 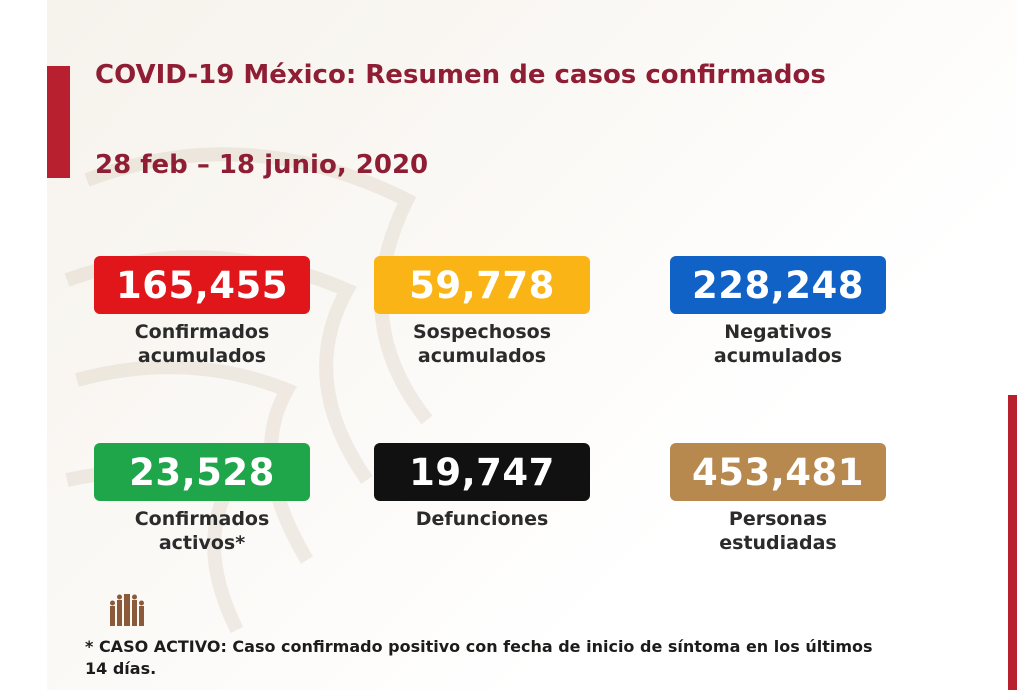 I want to click on stat-label: Confirmados acumulados, so click(x=202, y=344).